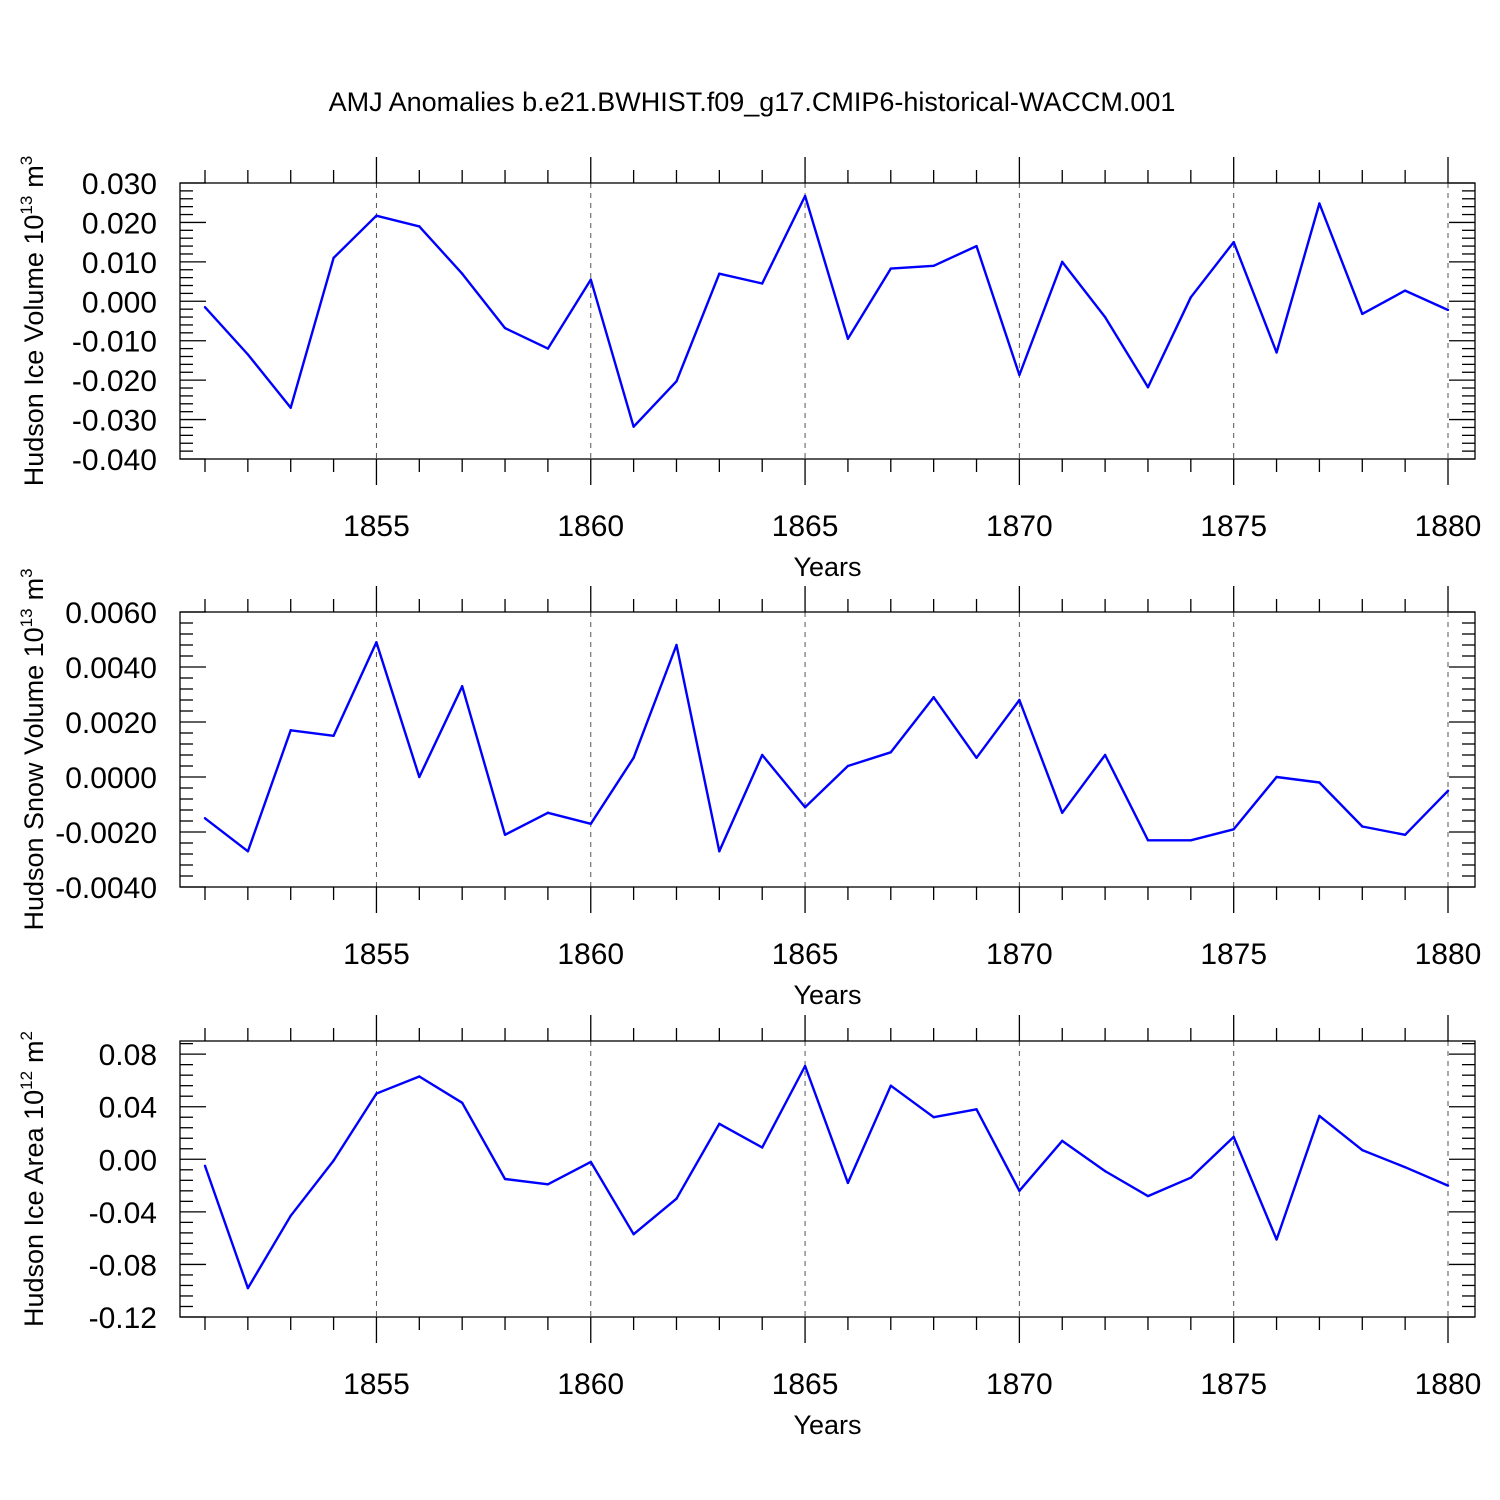 This screenshot has width=1500, height=1500. I want to click on series-line-snow-volume, so click(826, 747).